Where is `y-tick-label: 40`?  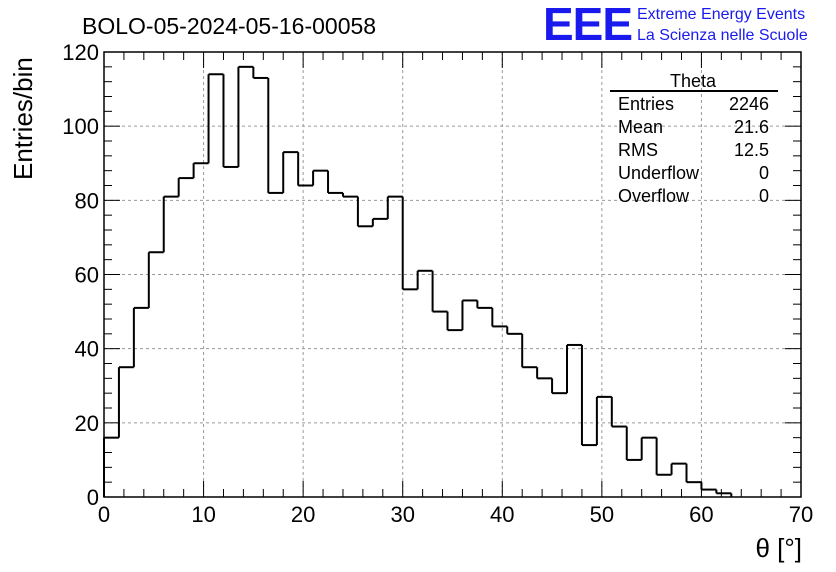
y-tick-label: 40 is located at coordinates (87, 349).